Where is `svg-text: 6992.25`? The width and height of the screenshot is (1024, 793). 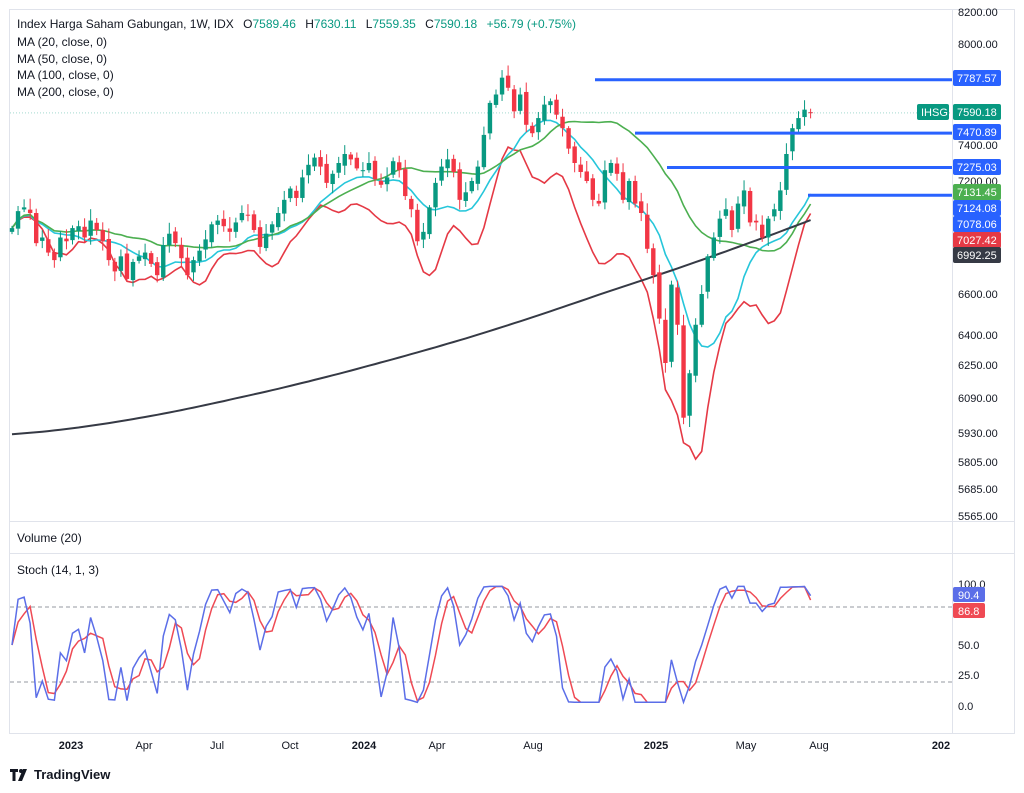
svg-text: 6992.25 is located at coordinates (977, 256).